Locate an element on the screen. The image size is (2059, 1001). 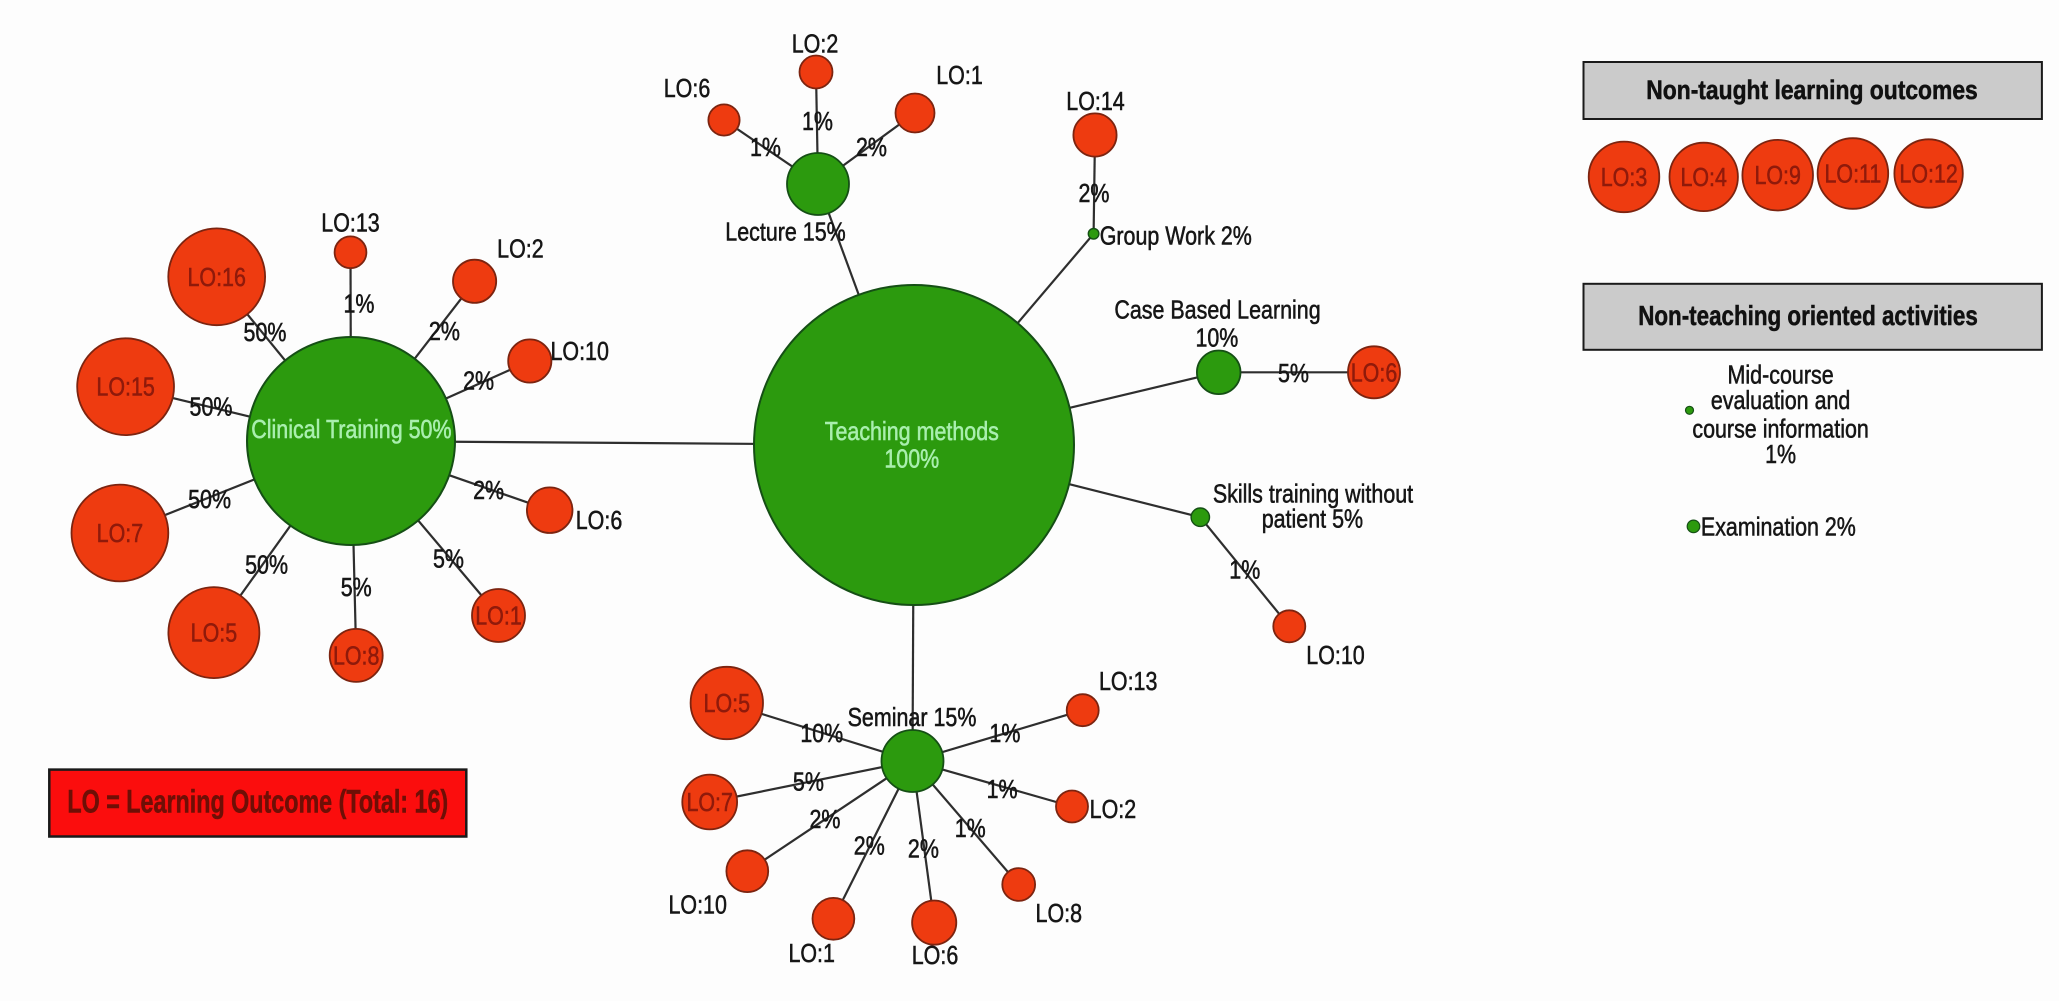
svg-text: LO:15 is located at coordinates (125, 387).